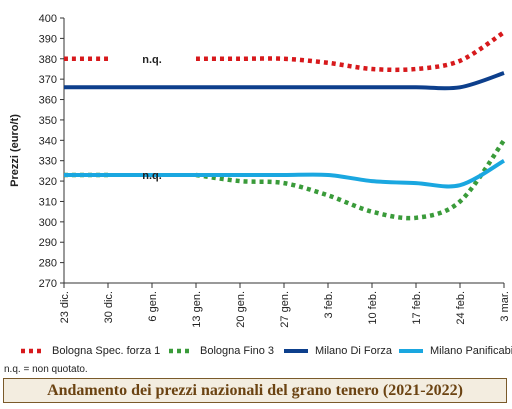  Describe the element at coordinates (65, 307) in the screenshot. I see `x-tick-label: 23 dic.` at that location.